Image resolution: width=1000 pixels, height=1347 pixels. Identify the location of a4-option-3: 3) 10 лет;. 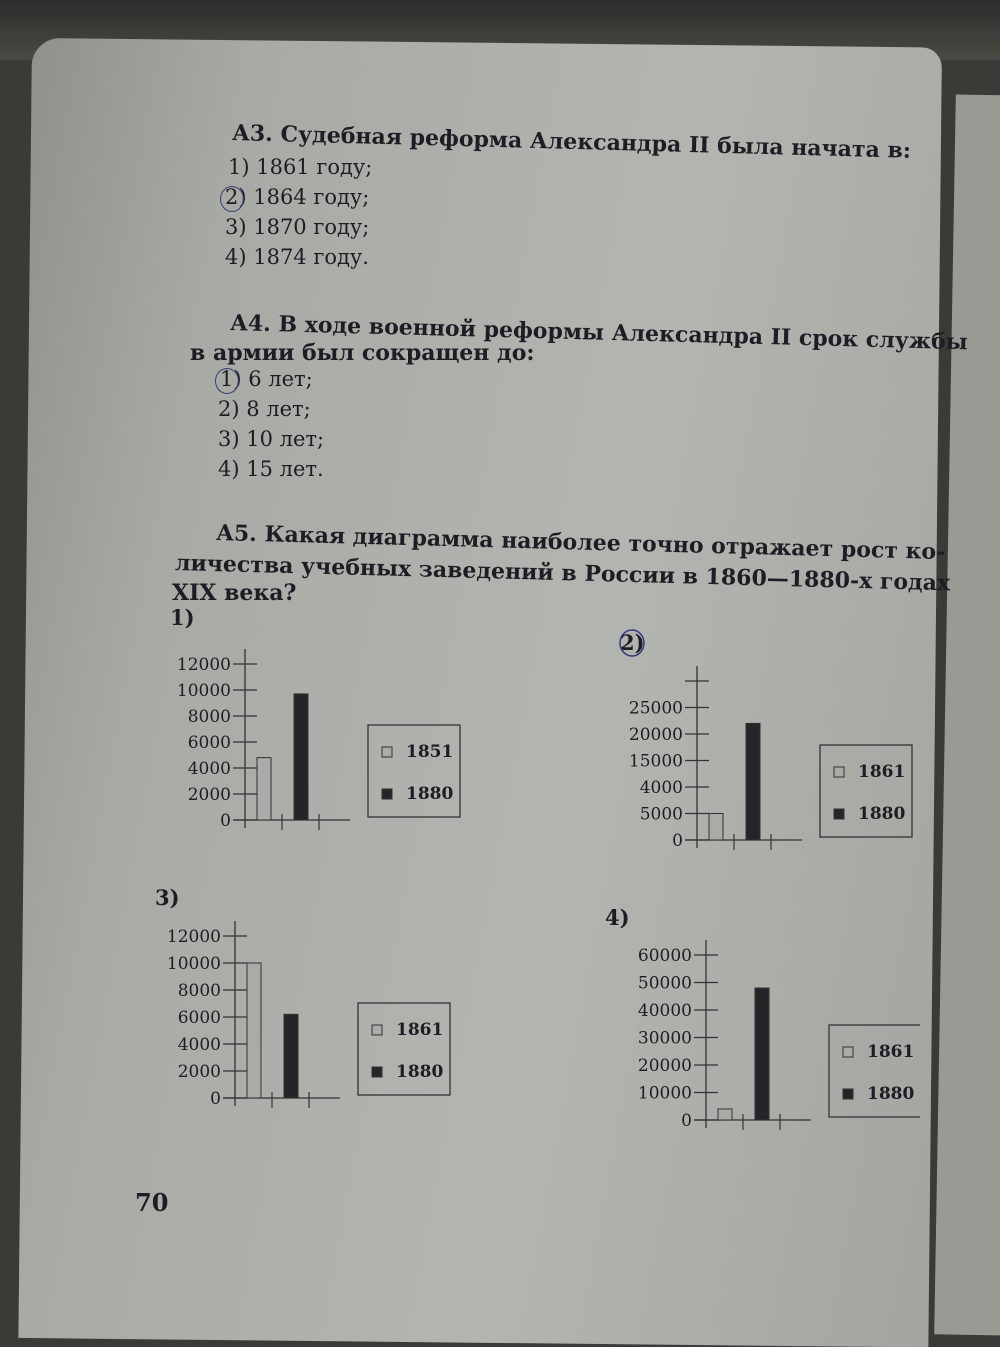
(271, 439).